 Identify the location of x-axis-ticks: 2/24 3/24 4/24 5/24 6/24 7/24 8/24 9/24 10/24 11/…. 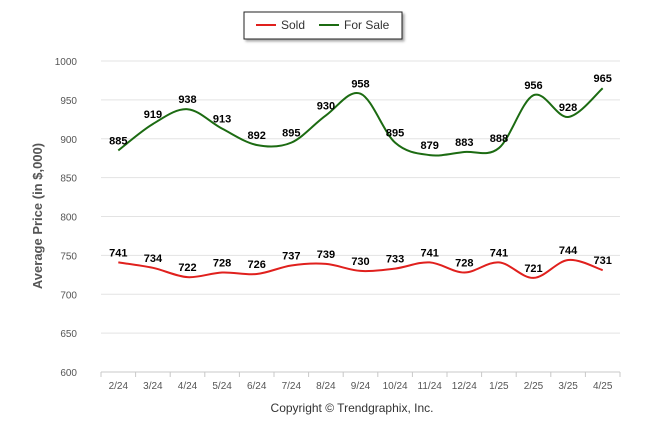
(360, 381).